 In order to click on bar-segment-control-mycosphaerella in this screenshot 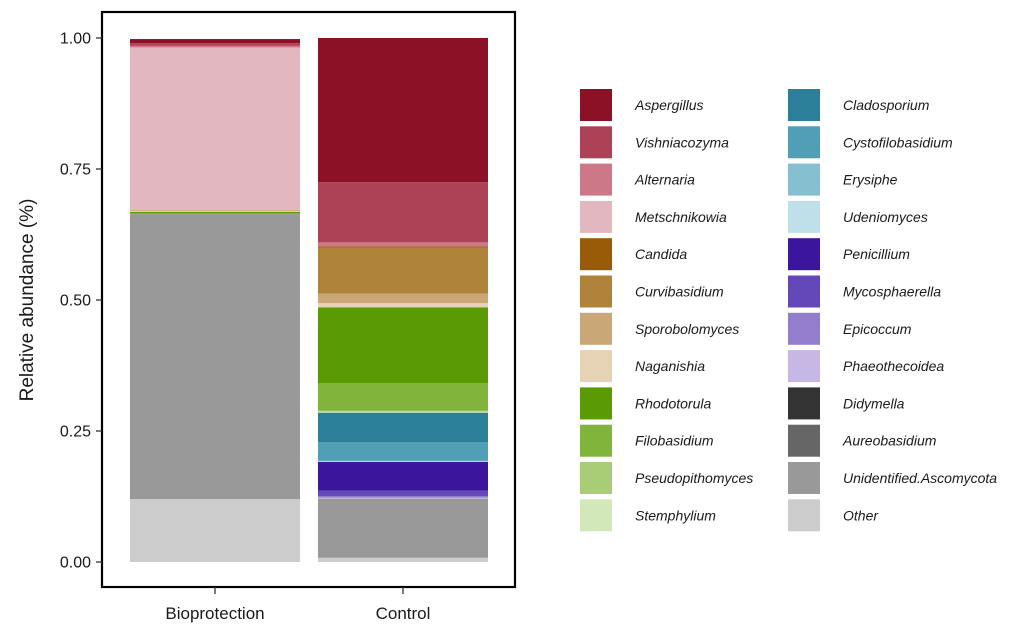, I will do `click(403, 493)`.